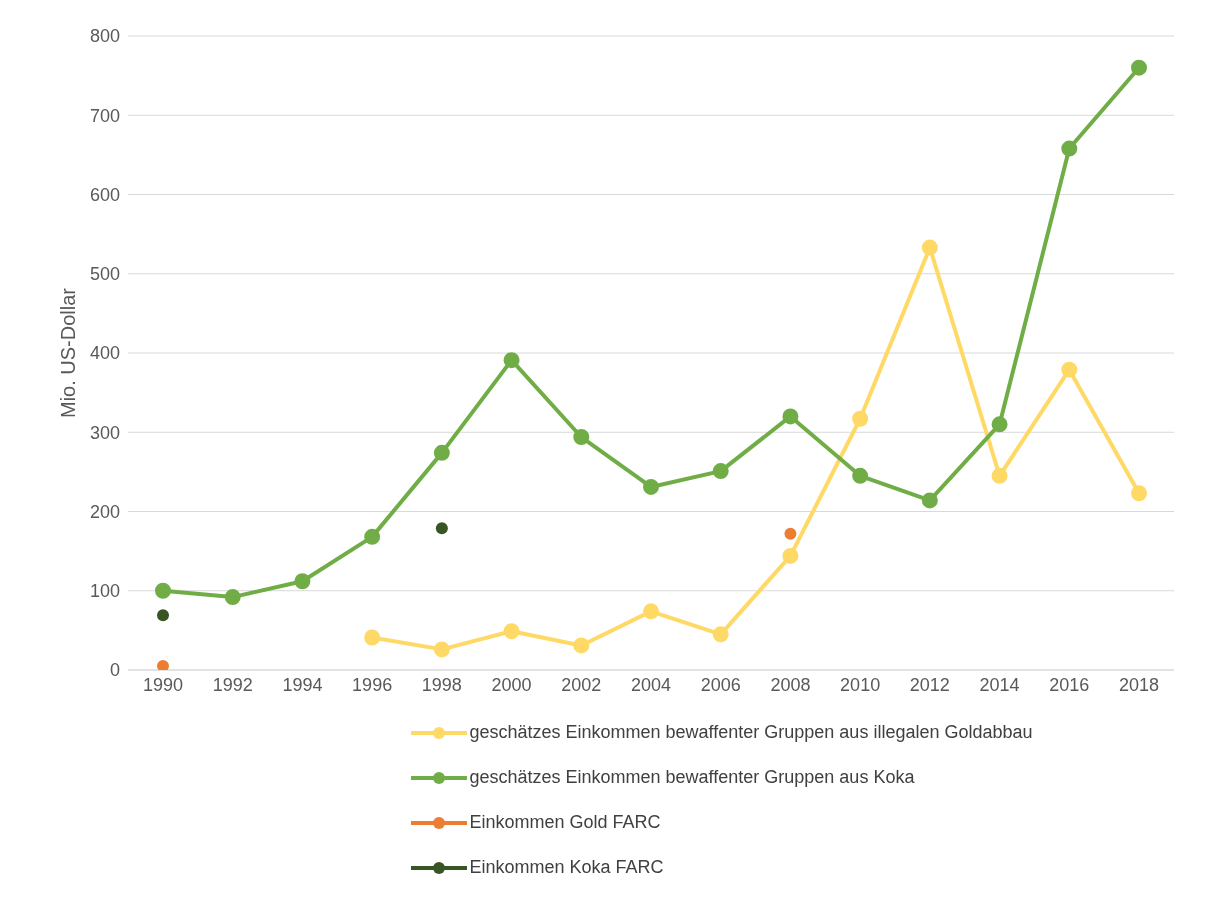  Describe the element at coordinates (581, 684) in the screenshot. I see `x-tick-label: 2002` at that location.